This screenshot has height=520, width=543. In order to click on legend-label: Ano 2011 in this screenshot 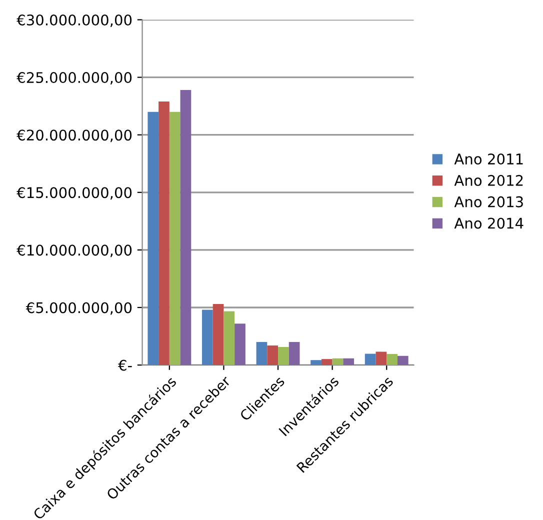, I will do `click(488, 159)`.